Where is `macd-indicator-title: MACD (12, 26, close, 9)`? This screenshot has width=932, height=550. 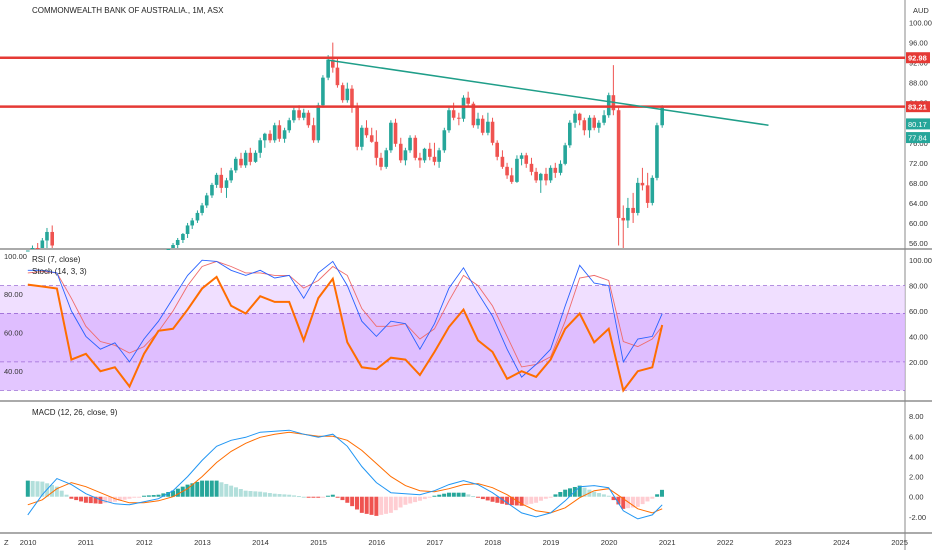 macd-indicator-title: MACD (12, 26, close, 9) is located at coordinates (75, 412).